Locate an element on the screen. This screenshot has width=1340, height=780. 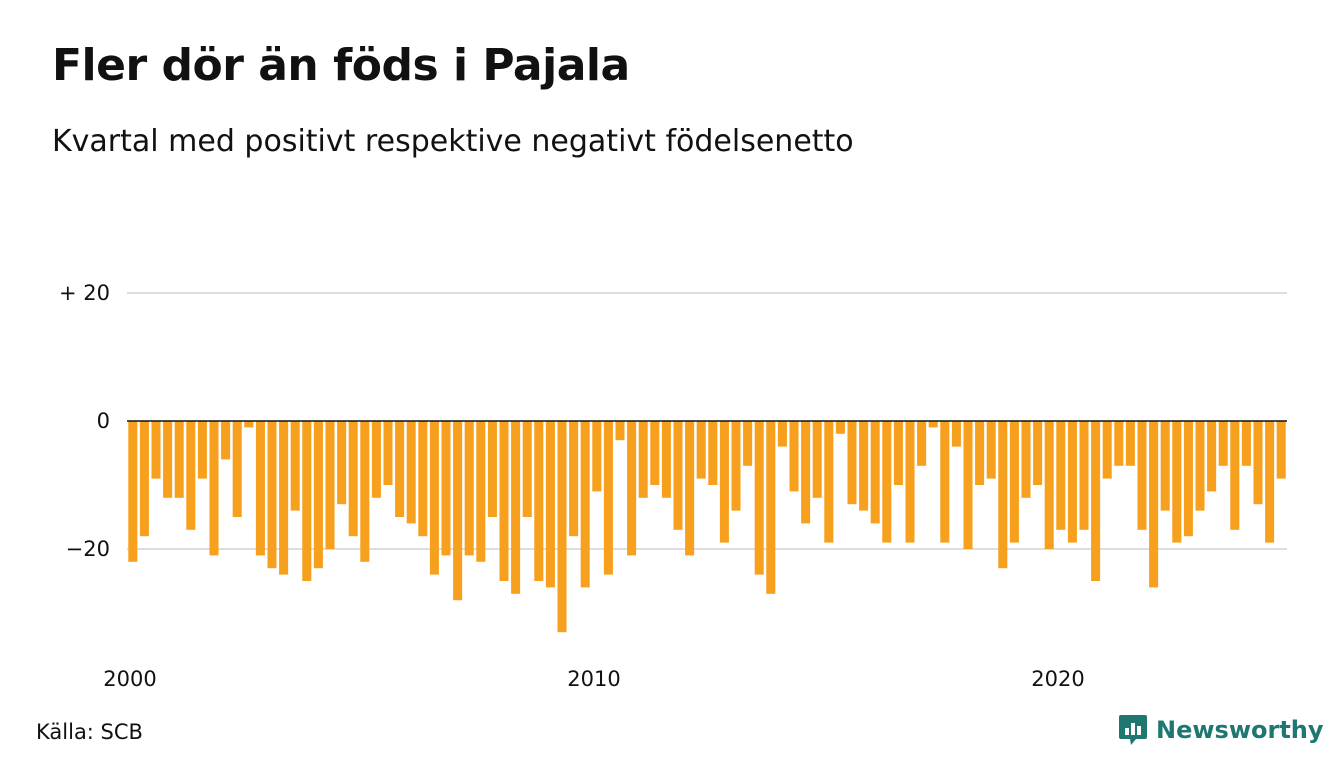
x-axis-ticks: 2000 2010 2020 is located at coordinates (593, 679).